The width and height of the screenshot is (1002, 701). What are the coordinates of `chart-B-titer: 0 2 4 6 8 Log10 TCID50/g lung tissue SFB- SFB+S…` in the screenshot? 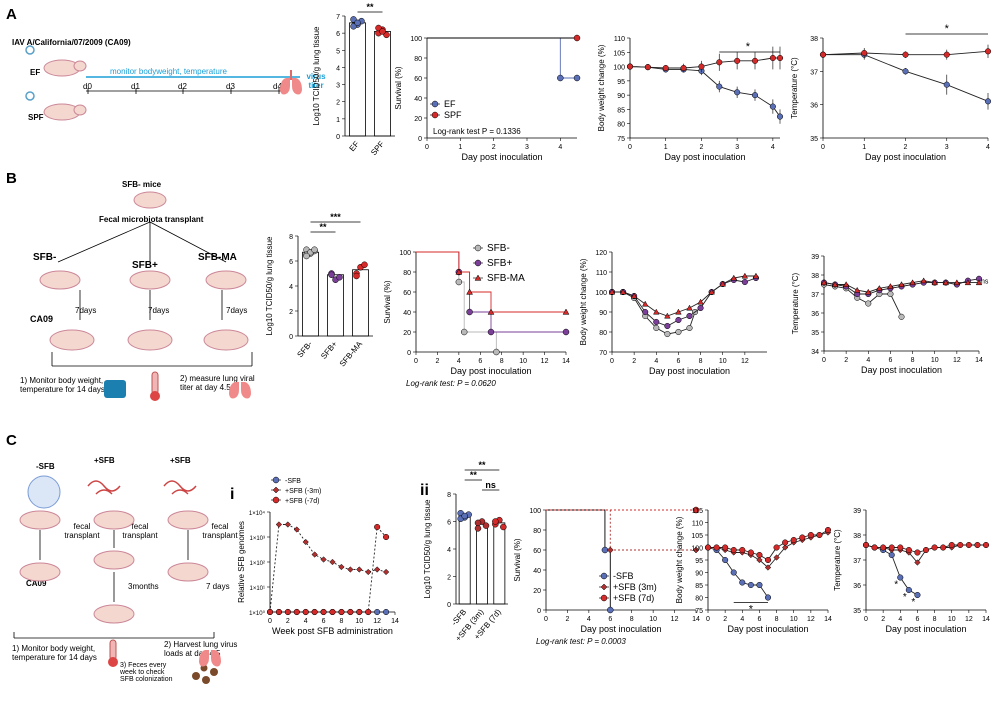 It's located at (319, 290).